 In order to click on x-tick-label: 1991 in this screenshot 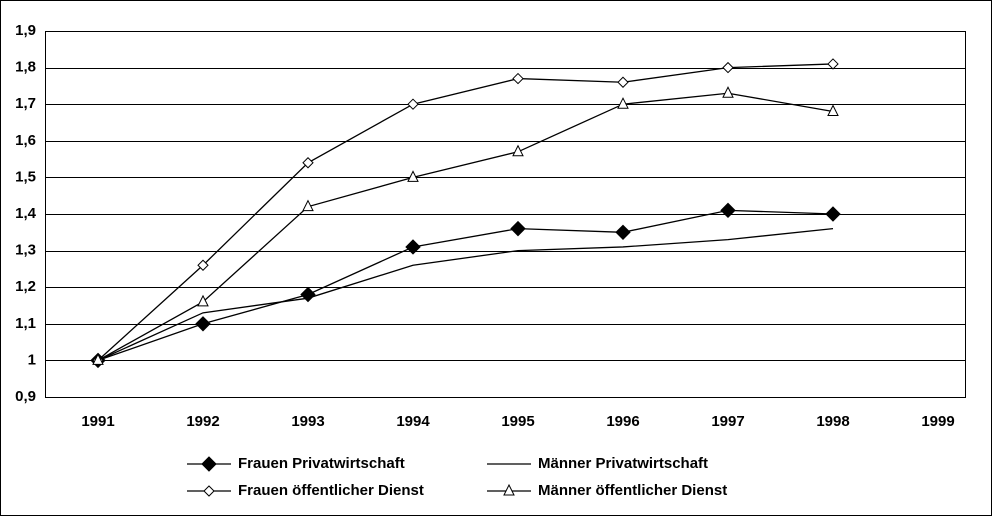, I will do `click(97, 421)`.